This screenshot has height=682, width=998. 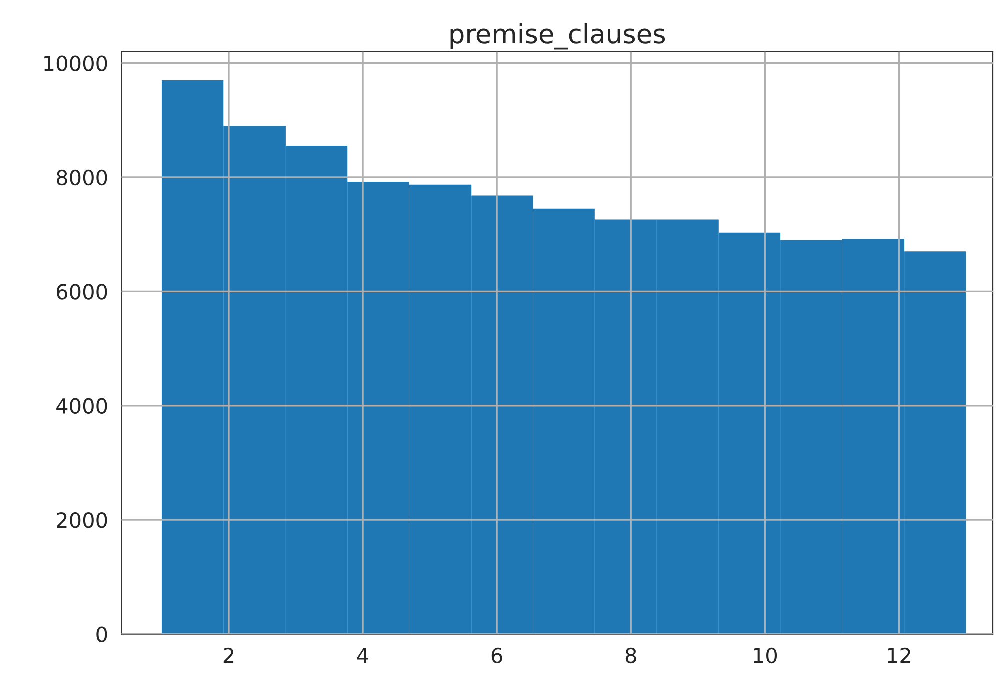 What do you see at coordinates (229, 656) in the screenshot?
I see `x-tick-label: 2` at bounding box center [229, 656].